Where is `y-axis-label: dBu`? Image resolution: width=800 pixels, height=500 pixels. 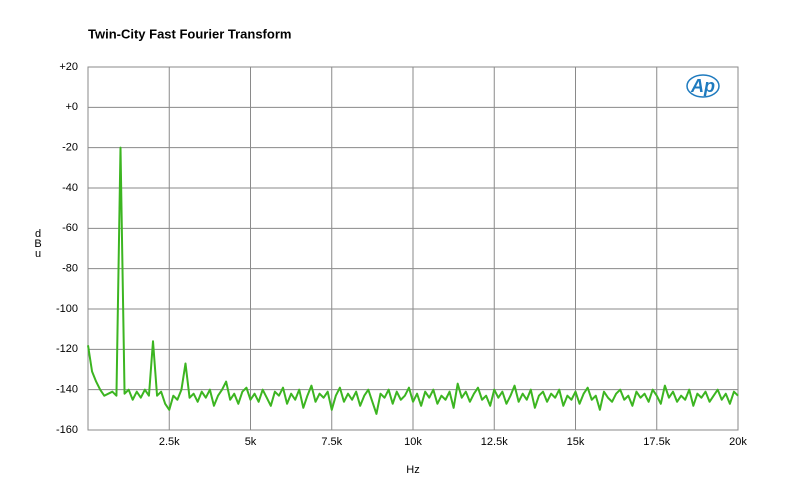
y-axis-label: dBu is located at coordinates (38, 243).